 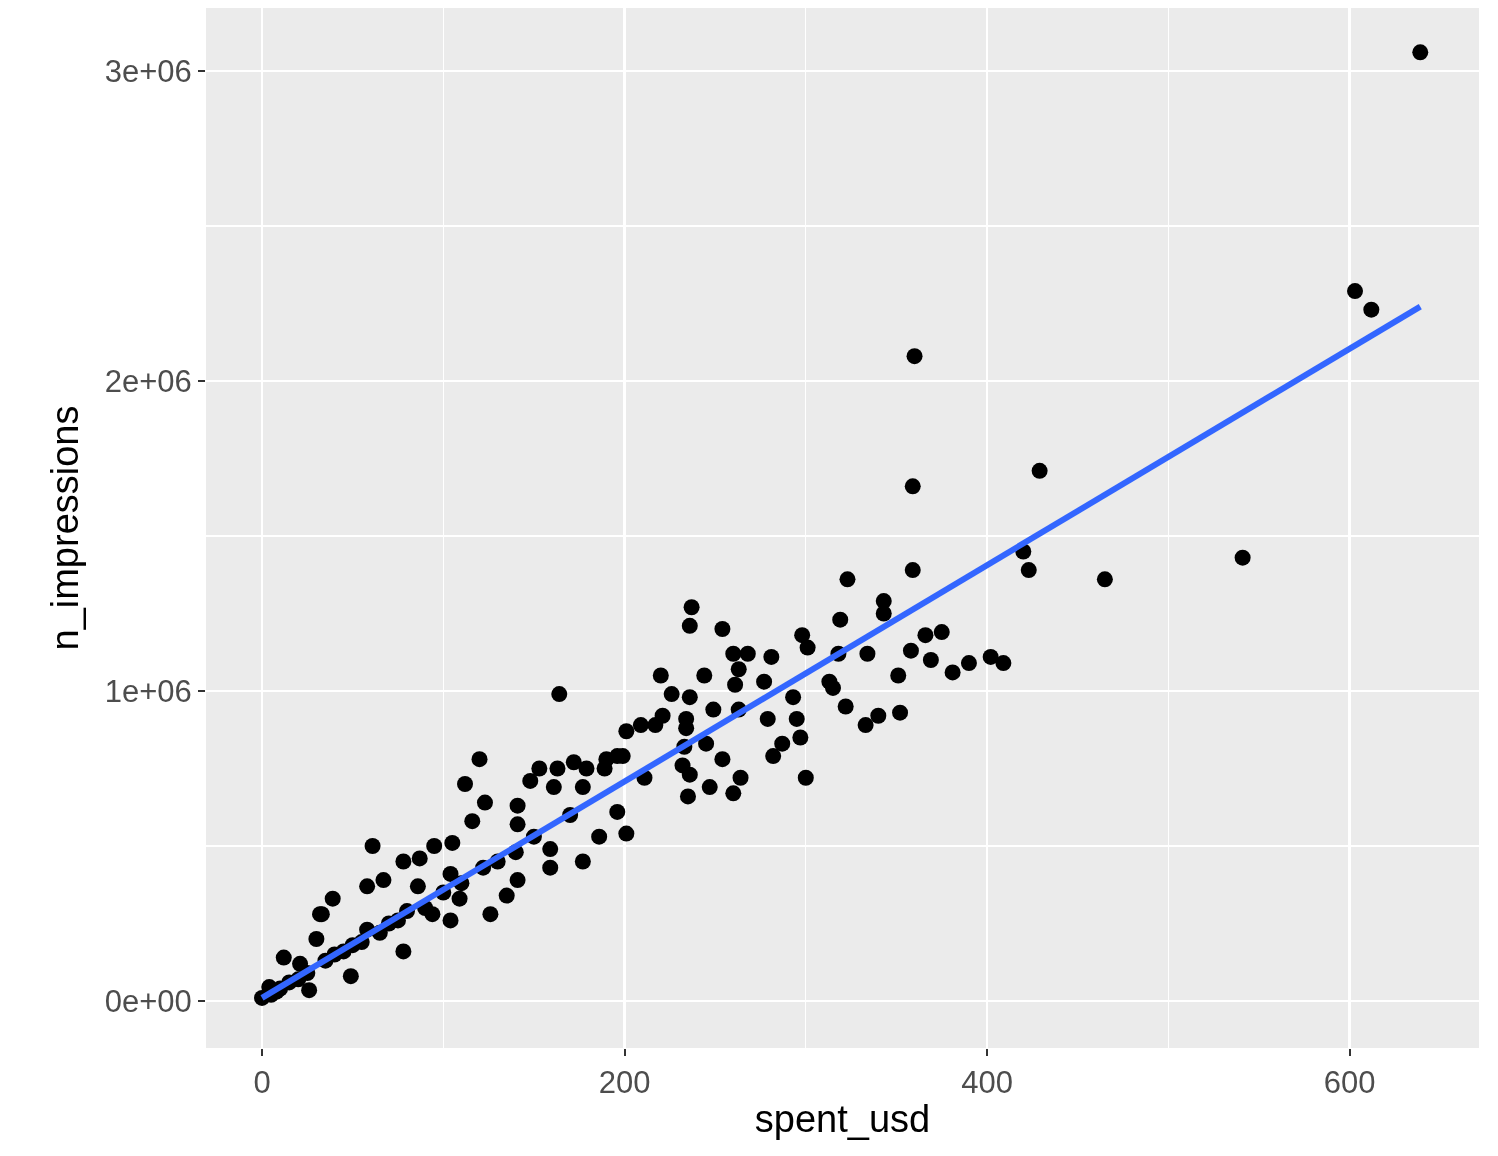 What do you see at coordinates (262, 1083) in the screenshot?
I see `x-tick-label: 0` at bounding box center [262, 1083].